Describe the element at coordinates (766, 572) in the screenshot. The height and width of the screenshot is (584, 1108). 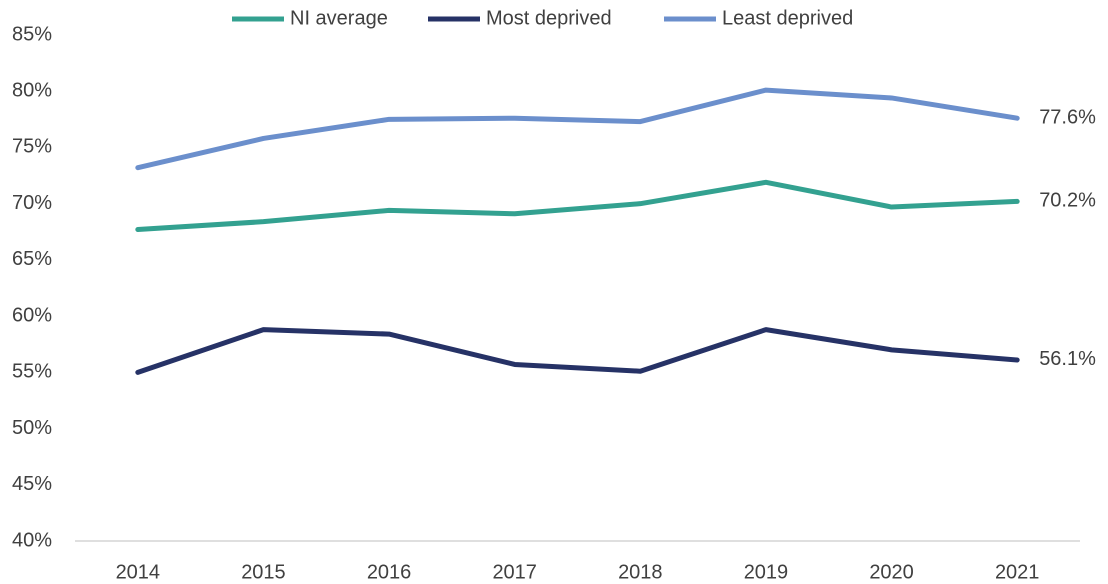
I see `x-tick-label: 2019` at that location.